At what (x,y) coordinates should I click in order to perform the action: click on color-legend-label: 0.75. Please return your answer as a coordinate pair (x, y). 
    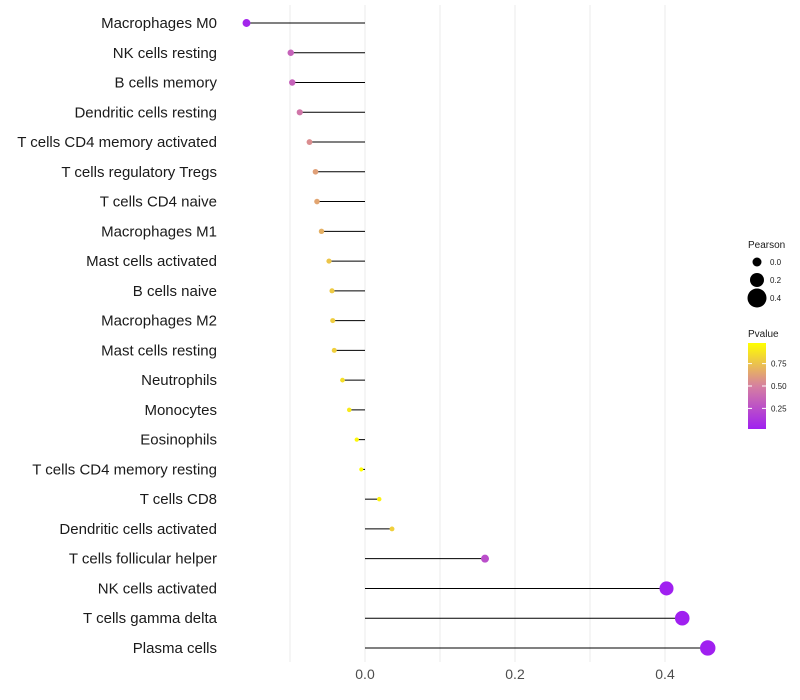
    Looking at the image, I should click on (779, 364).